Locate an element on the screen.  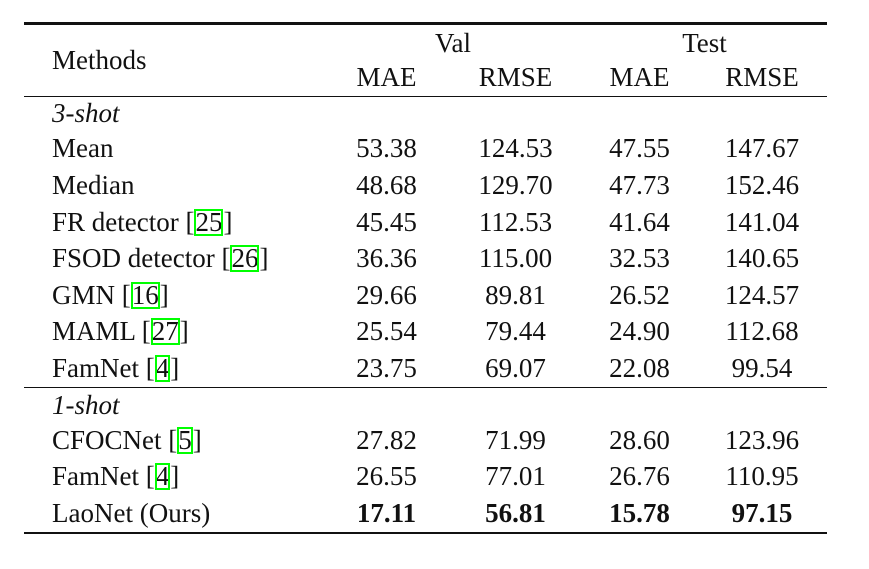
value-cell: 69.07 is located at coordinates (515, 368).